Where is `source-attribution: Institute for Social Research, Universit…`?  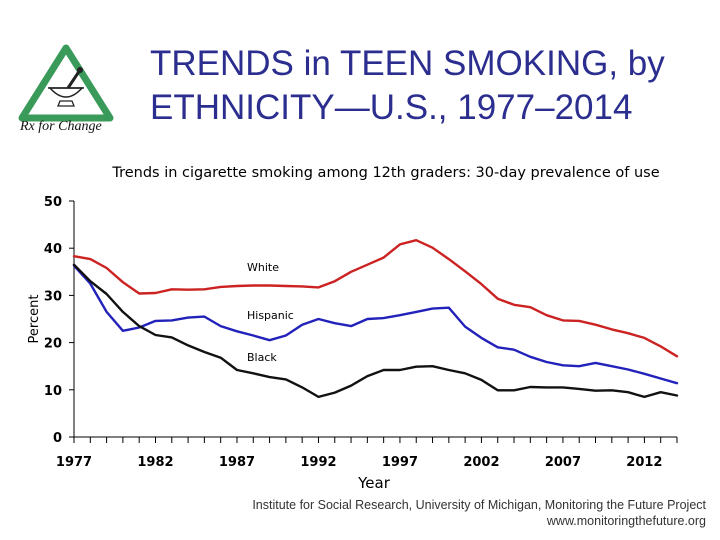
source-attribution: Institute for Social Research, Universit… is located at coordinates (479, 513).